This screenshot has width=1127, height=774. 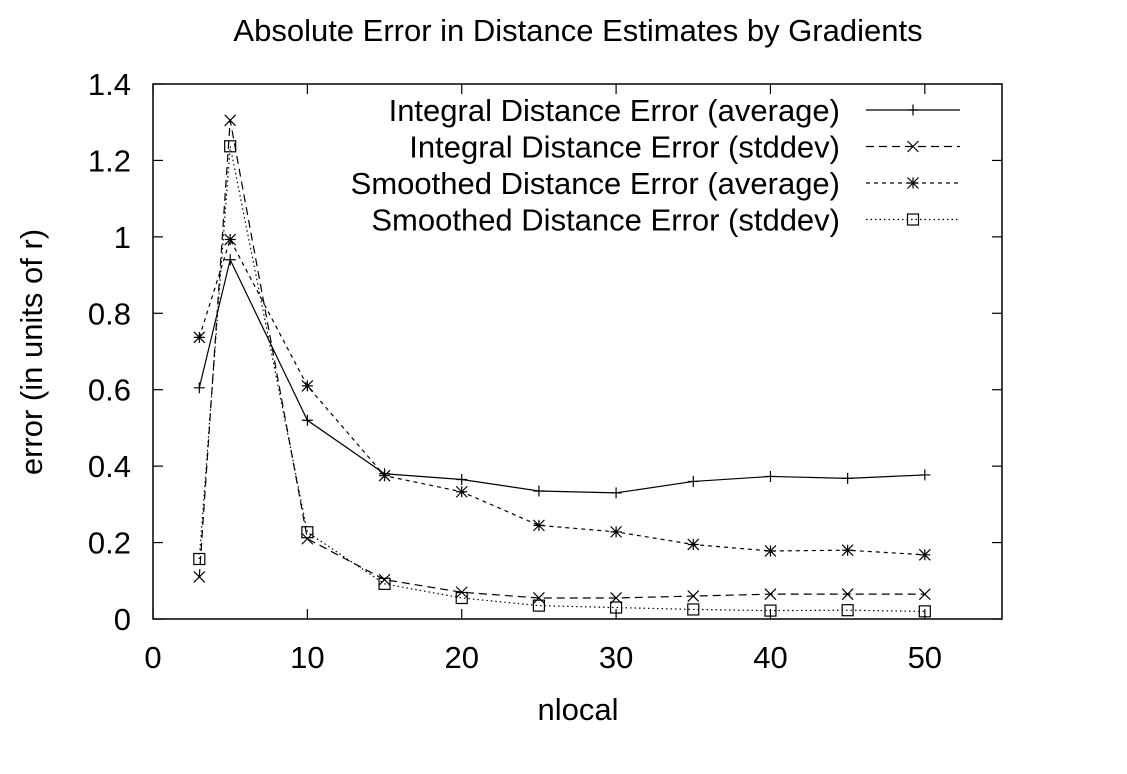 What do you see at coordinates (109, 160) in the screenshot?
I see `y-tick-label: 1.2` at bounding box center [109, 160].